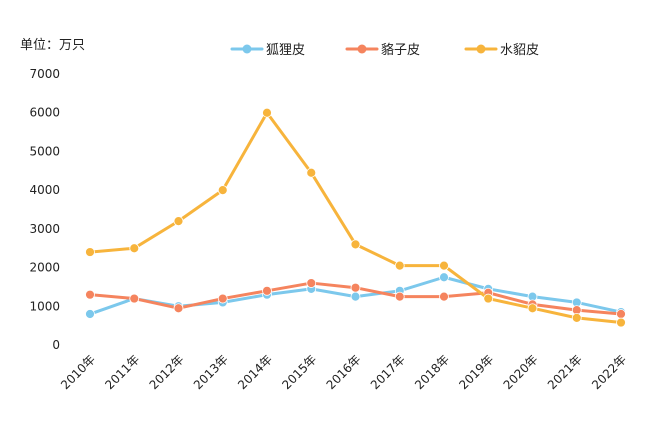 The height and width of the screenshot is (425, 659). I want to click on x-tick-label: 2020年, so click(521, 372).